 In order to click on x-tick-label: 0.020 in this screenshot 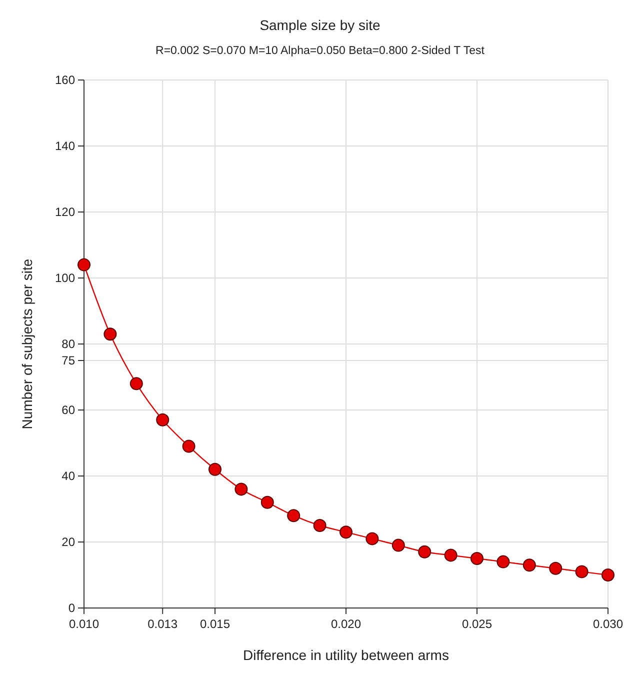, I will do `click(346, 624)`.